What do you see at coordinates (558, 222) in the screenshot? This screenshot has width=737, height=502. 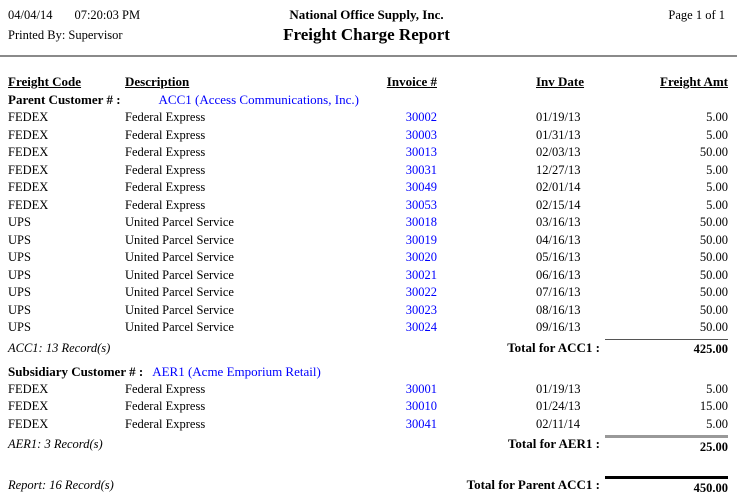 I see `inv-date-cell: 03/16/13` at bounding box center [558, 222].